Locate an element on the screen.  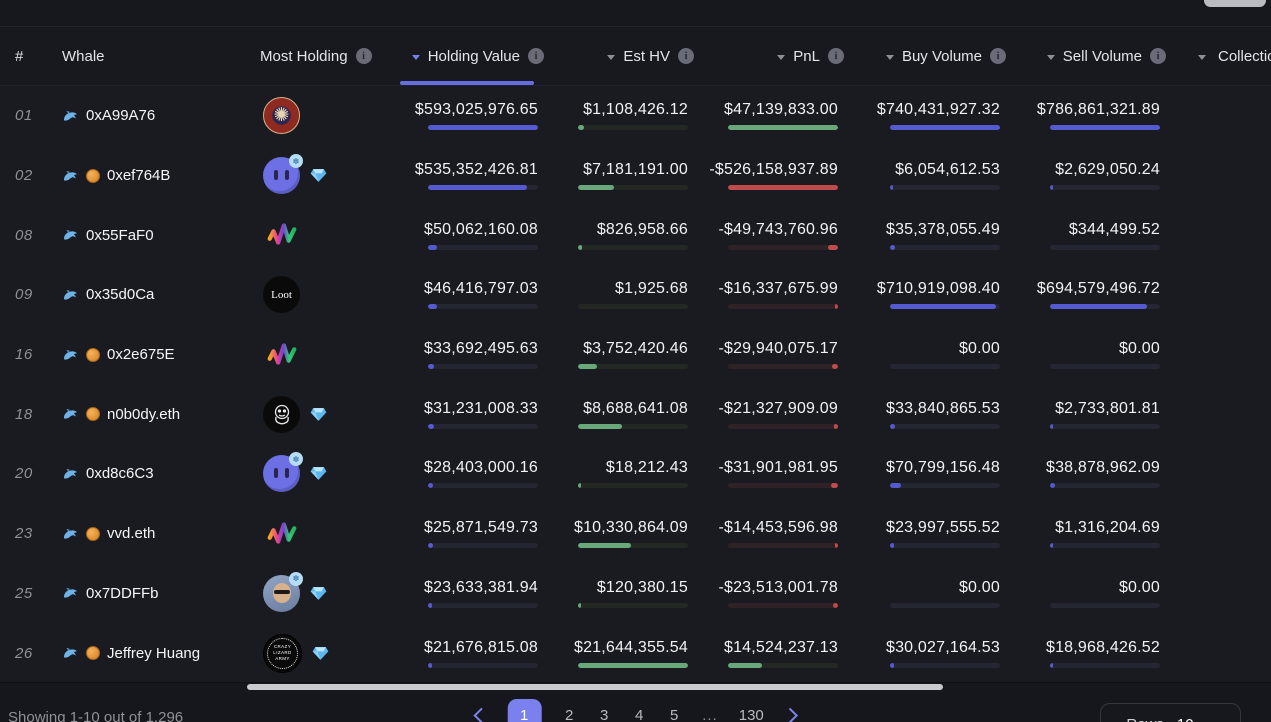
whale-name: vvd.eth is located at coordinates (131, 534).